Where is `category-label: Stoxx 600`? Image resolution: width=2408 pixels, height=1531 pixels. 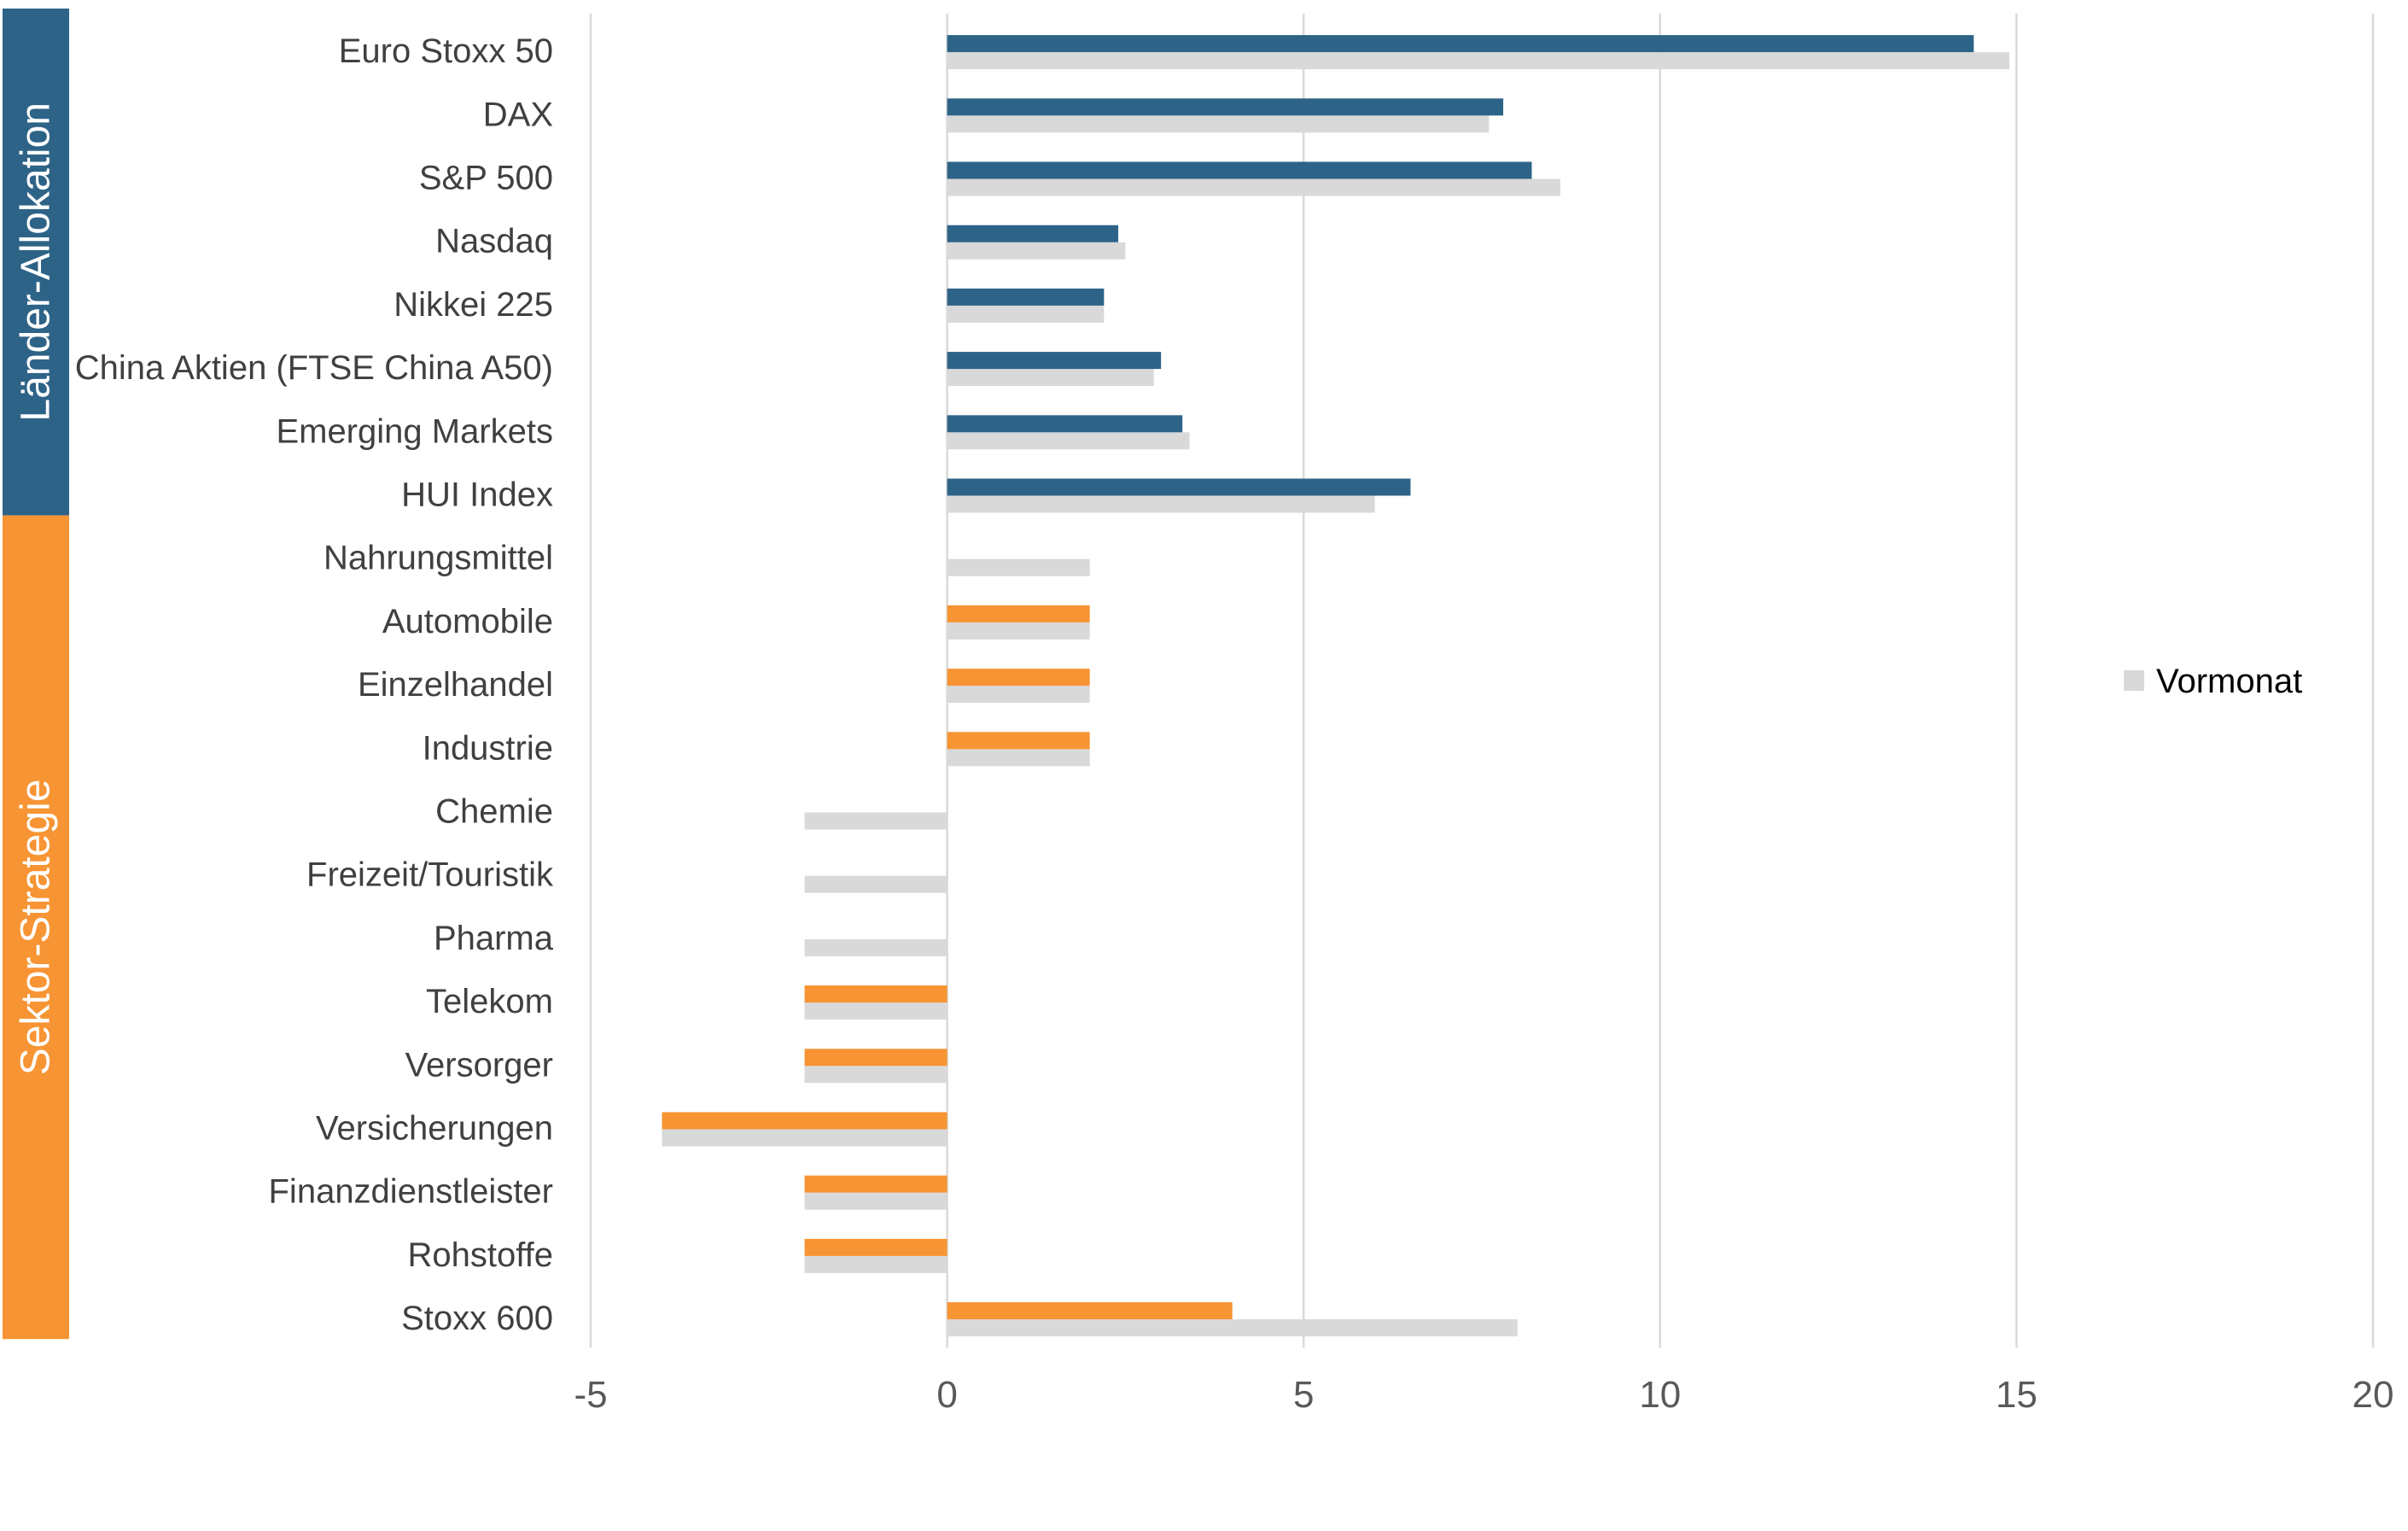 category-label: Stoxx 600 is located at coordinates (477, 1318).